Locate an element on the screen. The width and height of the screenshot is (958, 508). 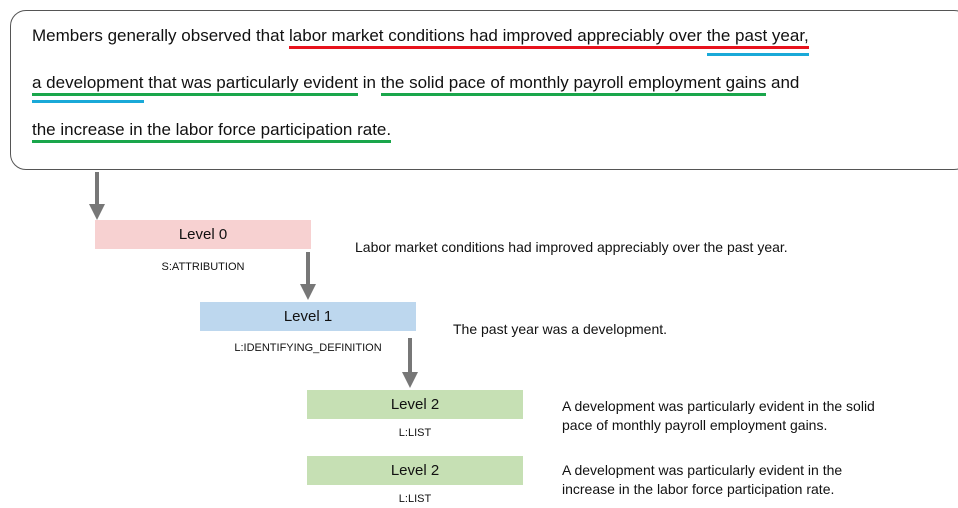
node-text: The past year was a development. is located at coordinates (560, 329).